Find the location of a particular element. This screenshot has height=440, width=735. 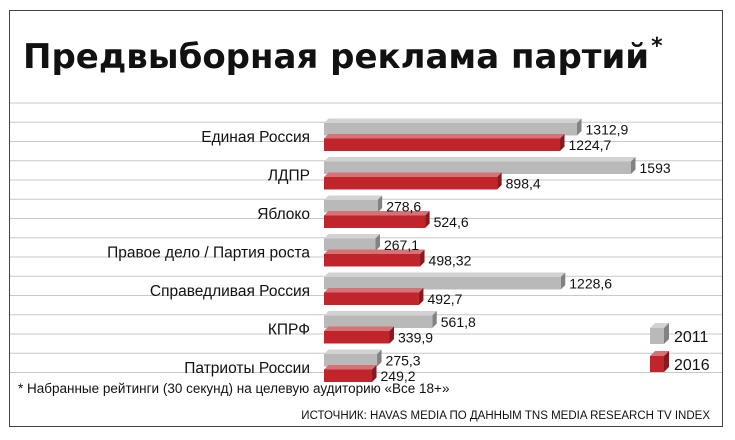

legend-item-2016: 2016 is located at coordinates (680, 362).